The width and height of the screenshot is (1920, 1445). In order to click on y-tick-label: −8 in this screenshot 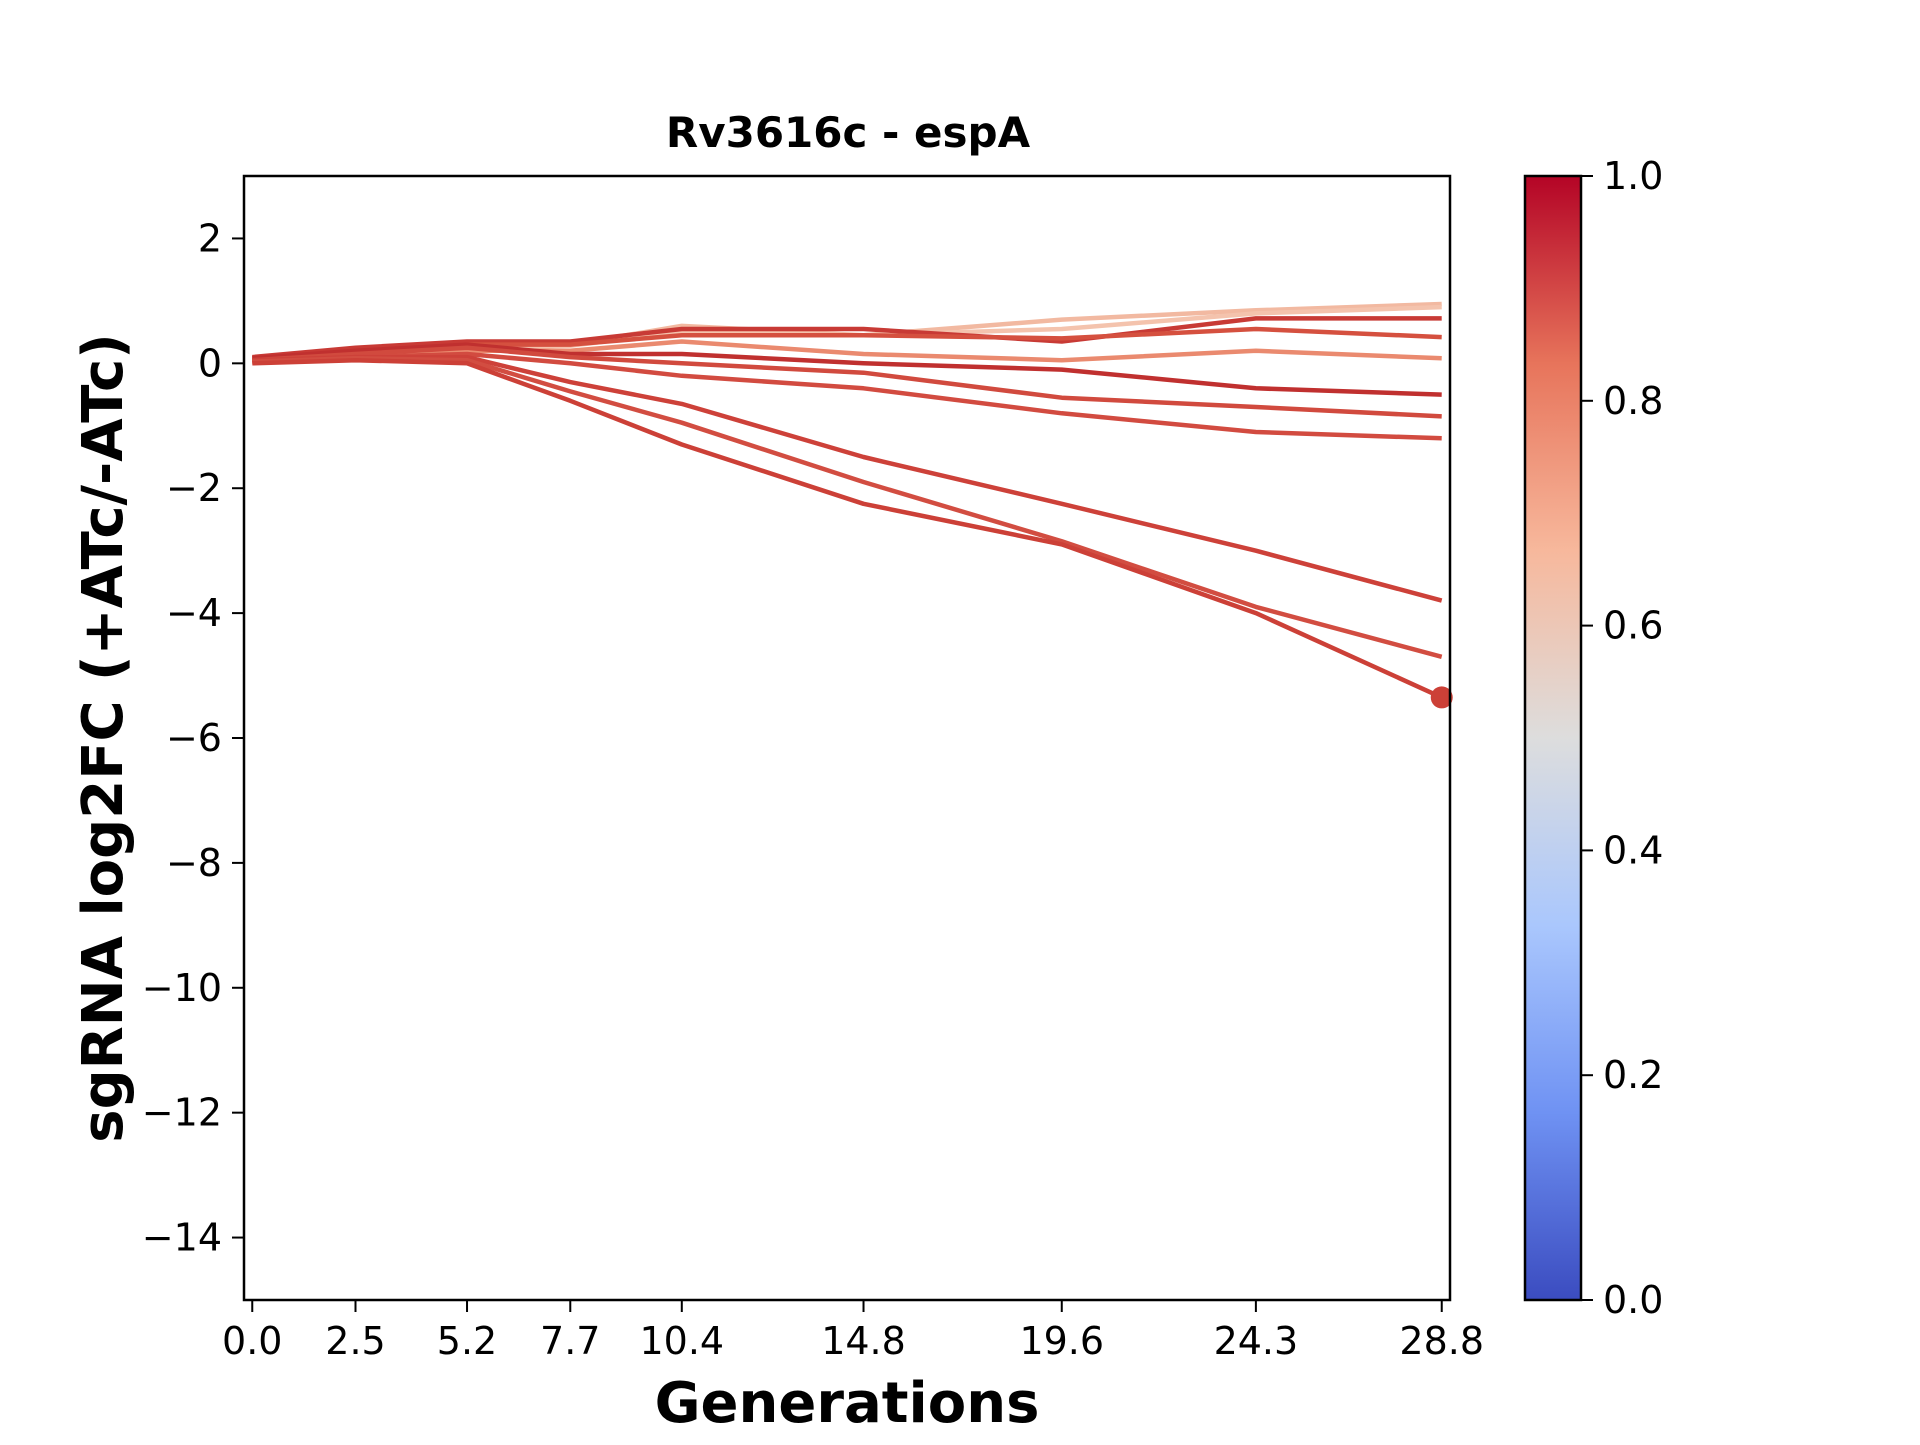, I will do `click(194, 863)`.